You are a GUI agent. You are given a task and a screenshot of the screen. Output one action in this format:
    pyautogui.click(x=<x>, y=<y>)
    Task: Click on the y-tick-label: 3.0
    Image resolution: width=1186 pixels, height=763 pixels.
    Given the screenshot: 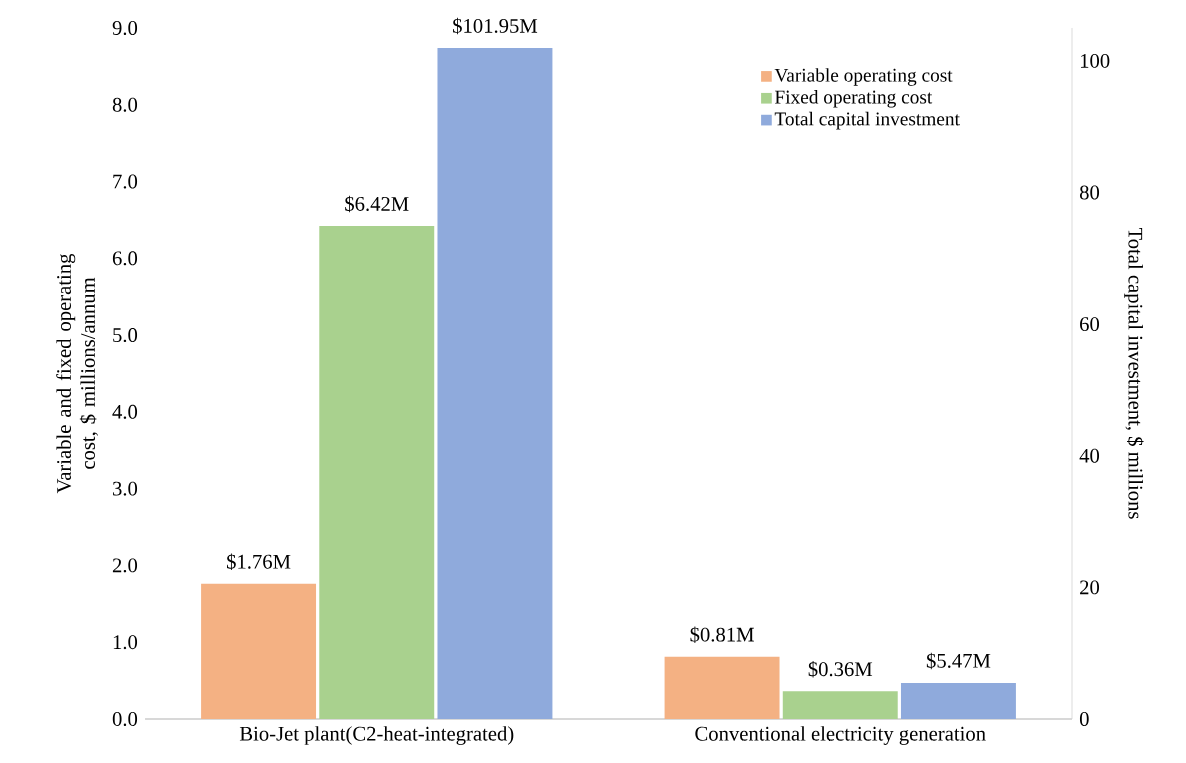 What is the action you would take?
    pyautogui.click(x=125, y=488)
    